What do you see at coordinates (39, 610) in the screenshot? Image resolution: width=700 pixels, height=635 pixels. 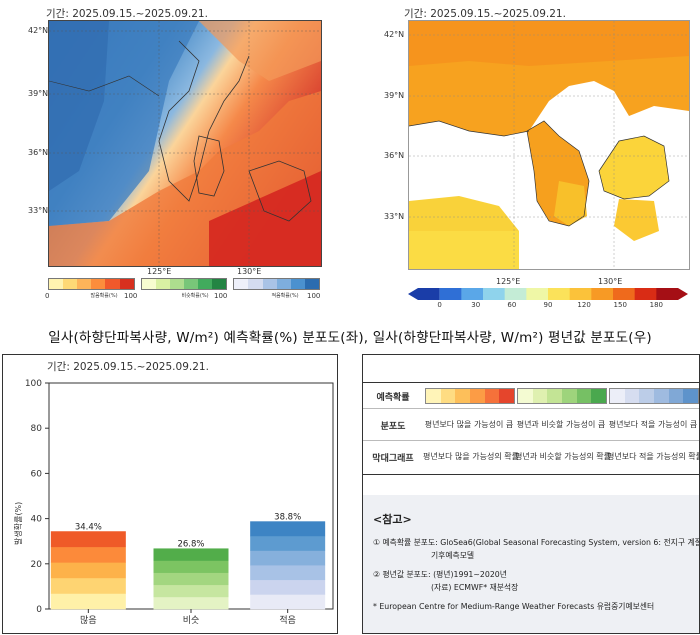 I see `y-tick-label: 0` at bounding box center [39, 610].